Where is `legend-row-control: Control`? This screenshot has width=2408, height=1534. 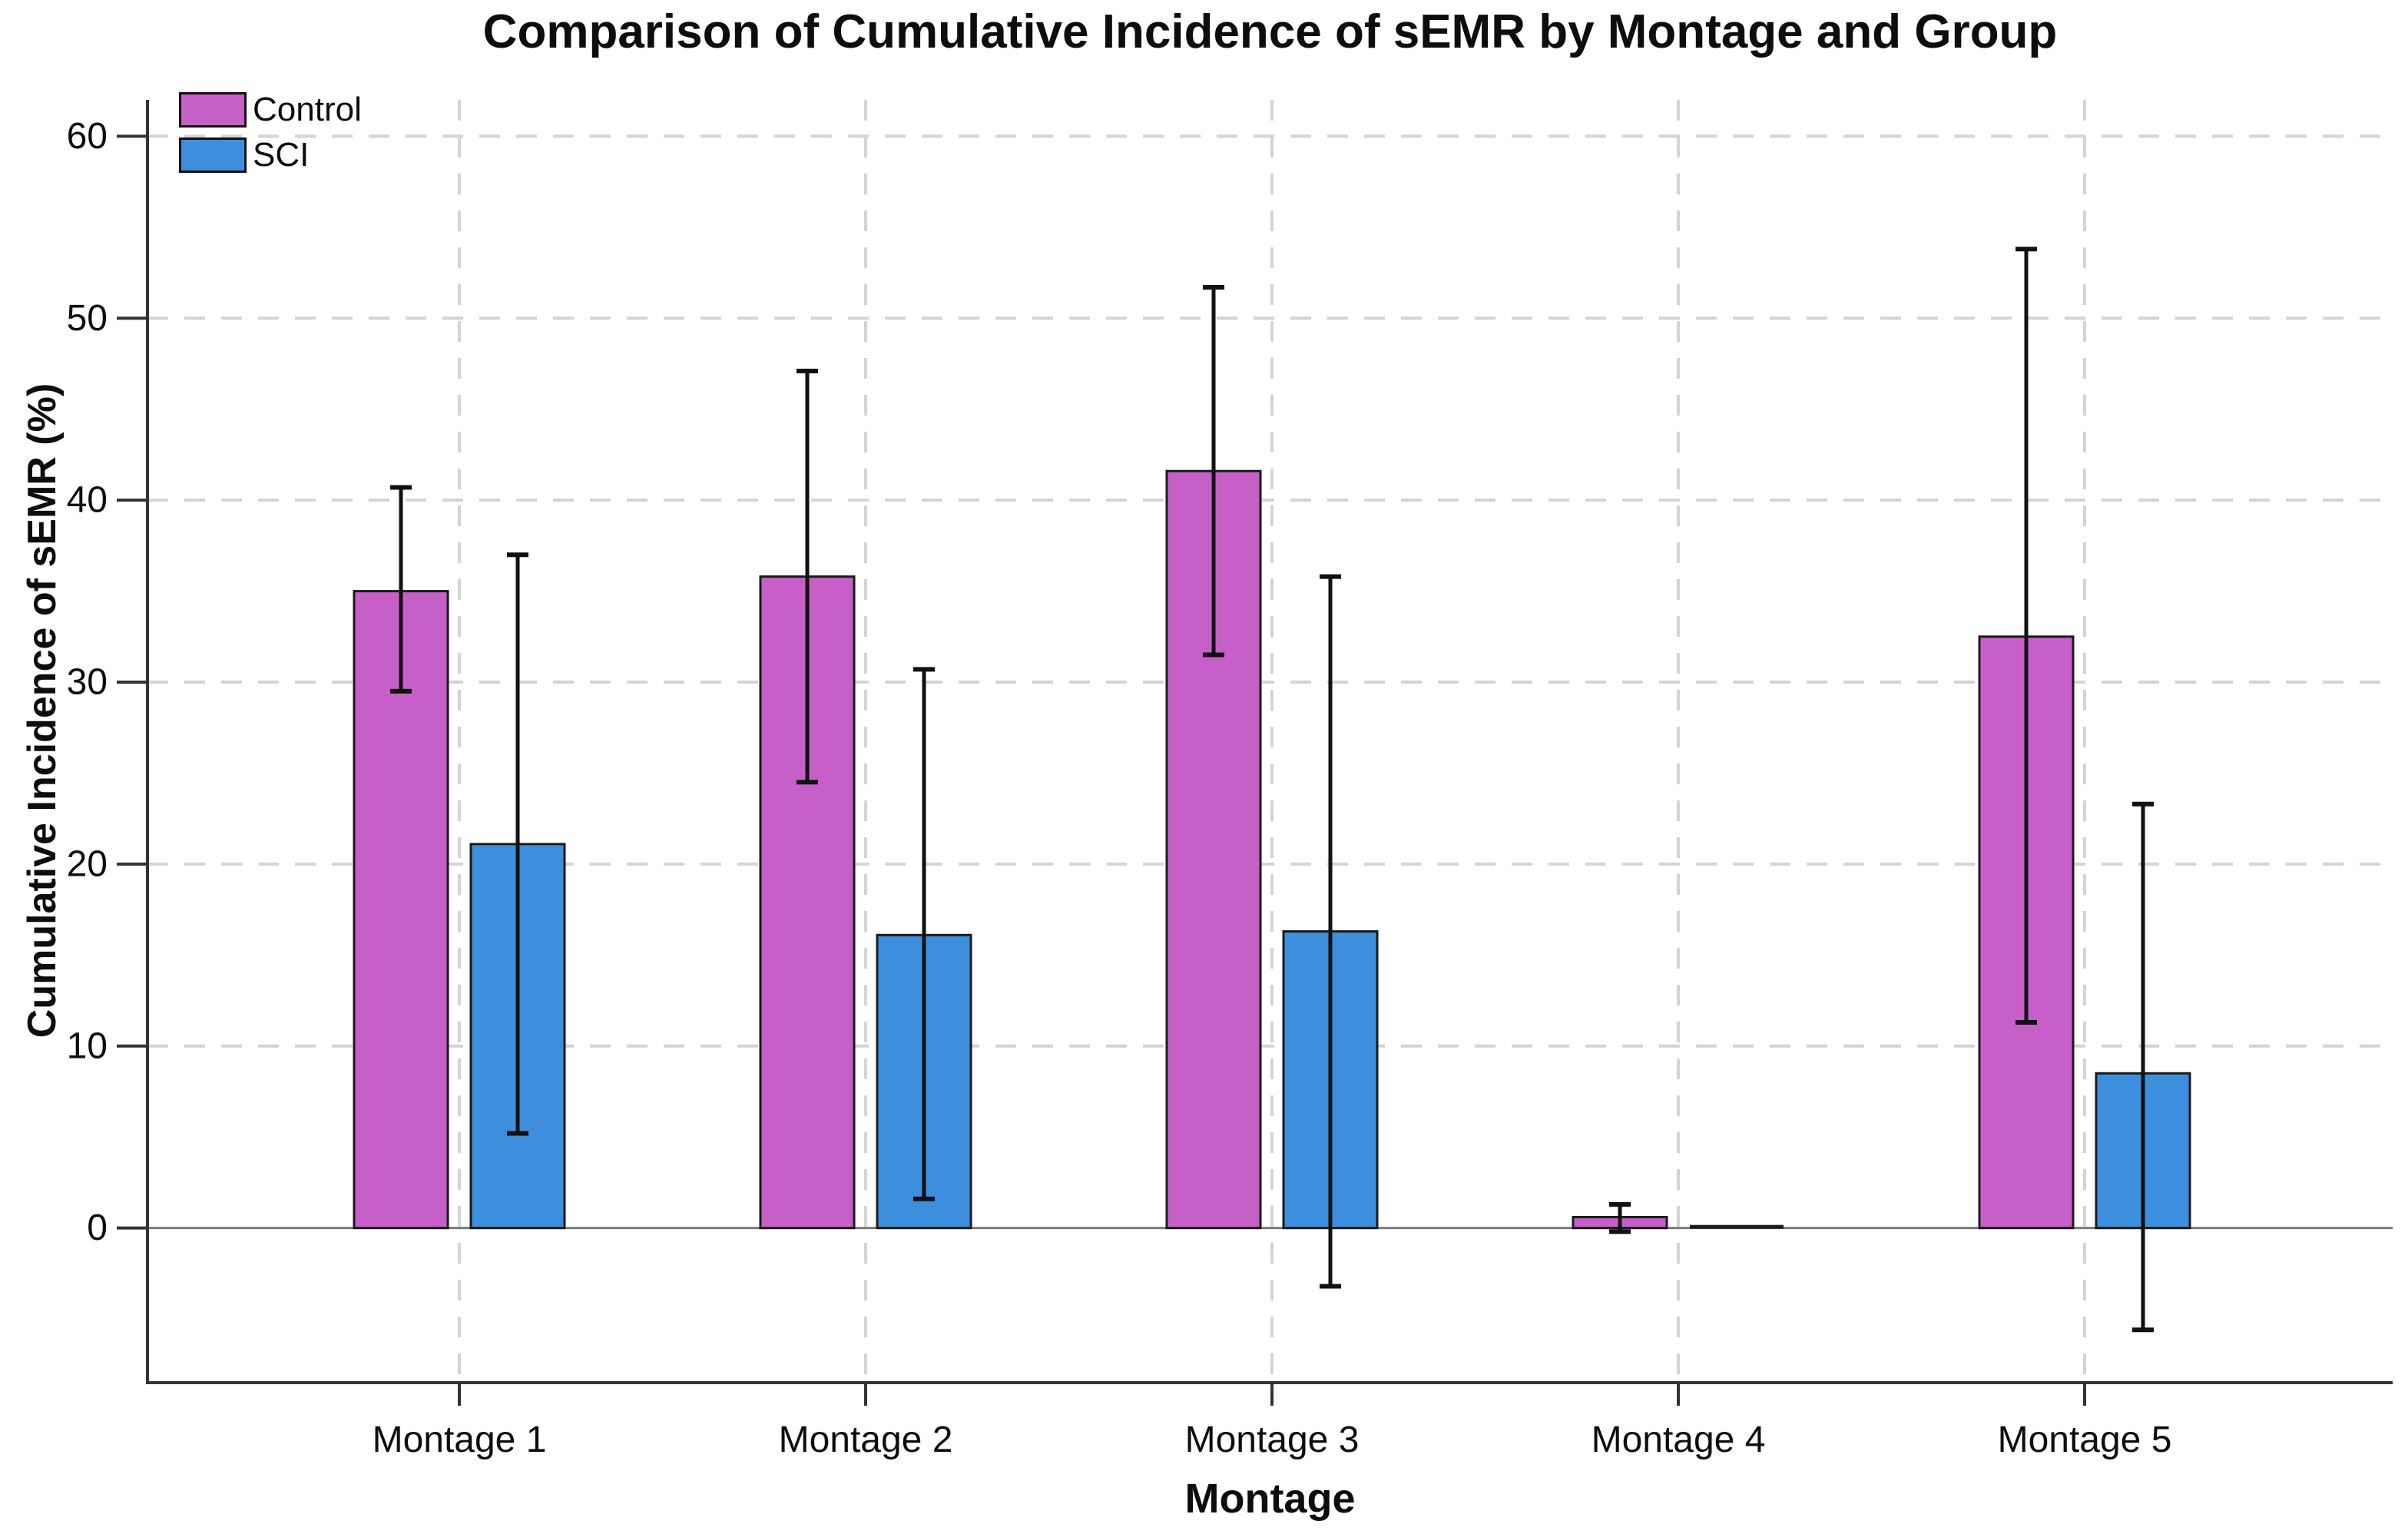 legend-row-control: Control is located at coordinates (270, 110).